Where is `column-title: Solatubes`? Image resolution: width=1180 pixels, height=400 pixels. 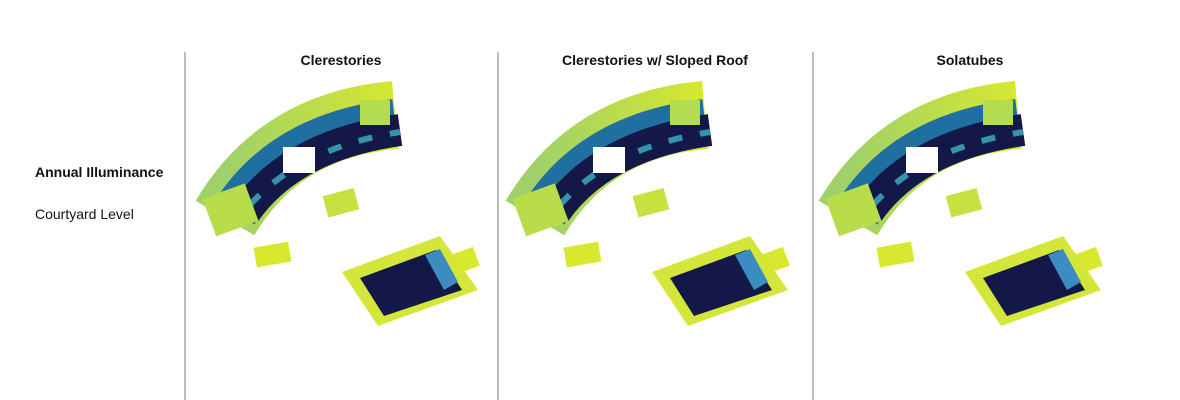
column-title: Solatubes is located at coordinates (970, 60).